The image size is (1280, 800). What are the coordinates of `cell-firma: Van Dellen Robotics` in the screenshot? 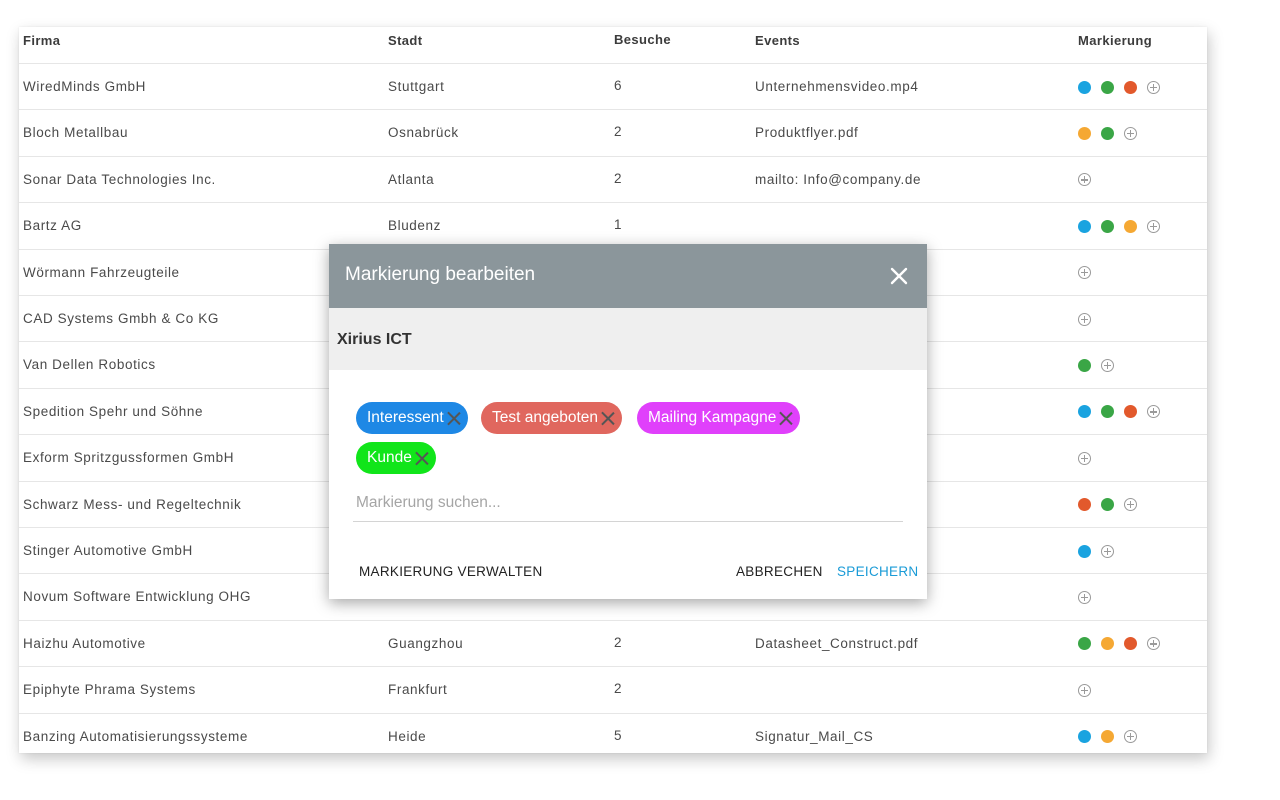 It's located at (89, 365).